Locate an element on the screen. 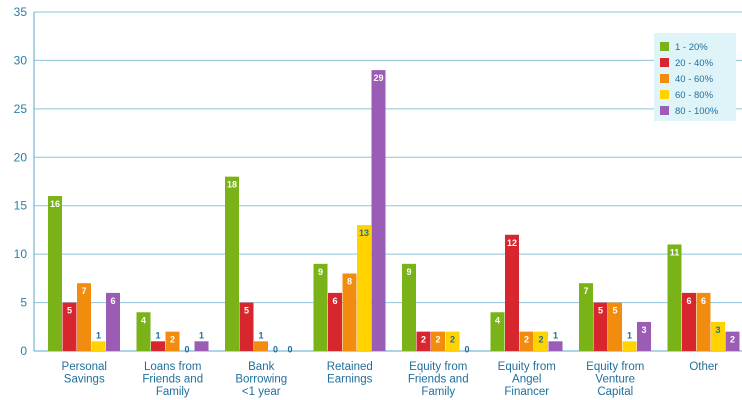  y-tick-label: 20 is located at coordinates (21, 157).